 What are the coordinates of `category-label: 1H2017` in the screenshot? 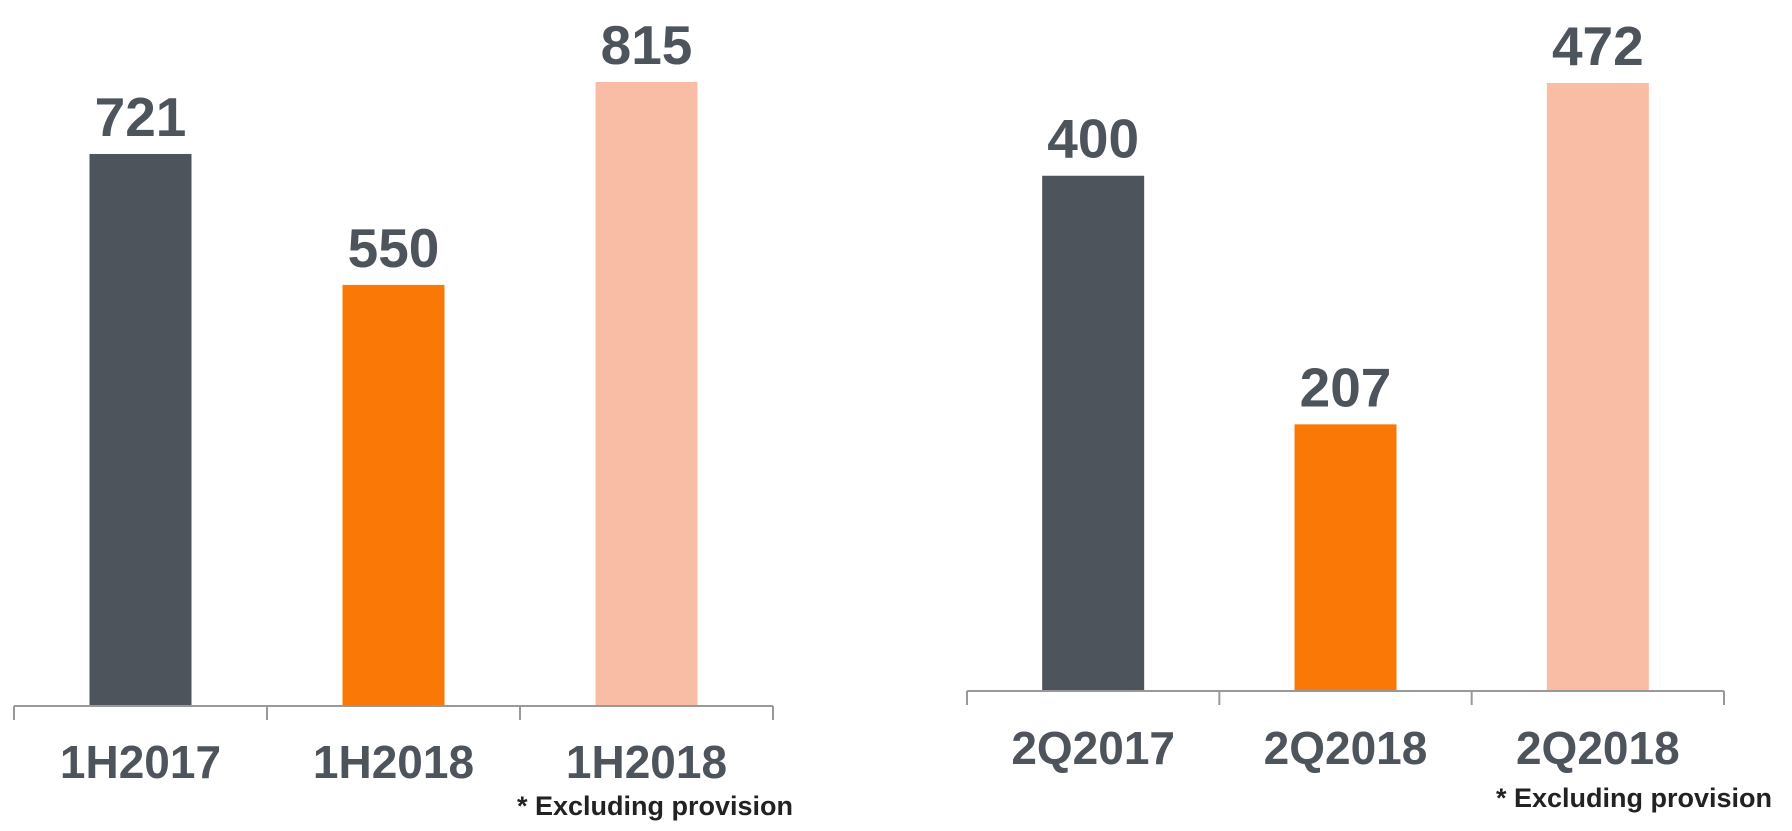 It's located at (140, 762).